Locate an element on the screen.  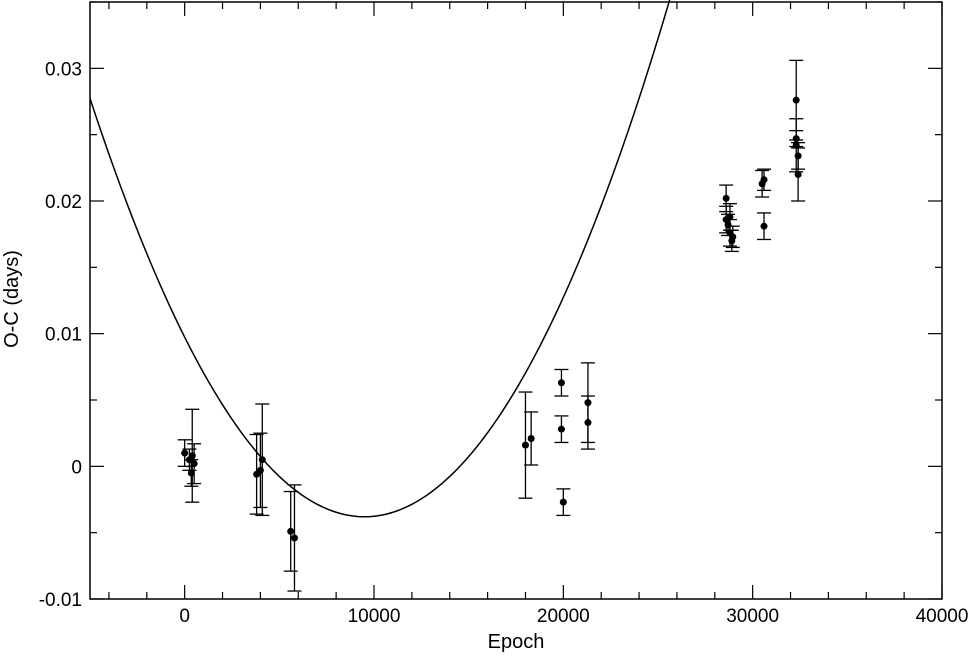
y-tick-labels: -0.01 0 0.01 0.02 0.03 is located at coordinates (60, 335).